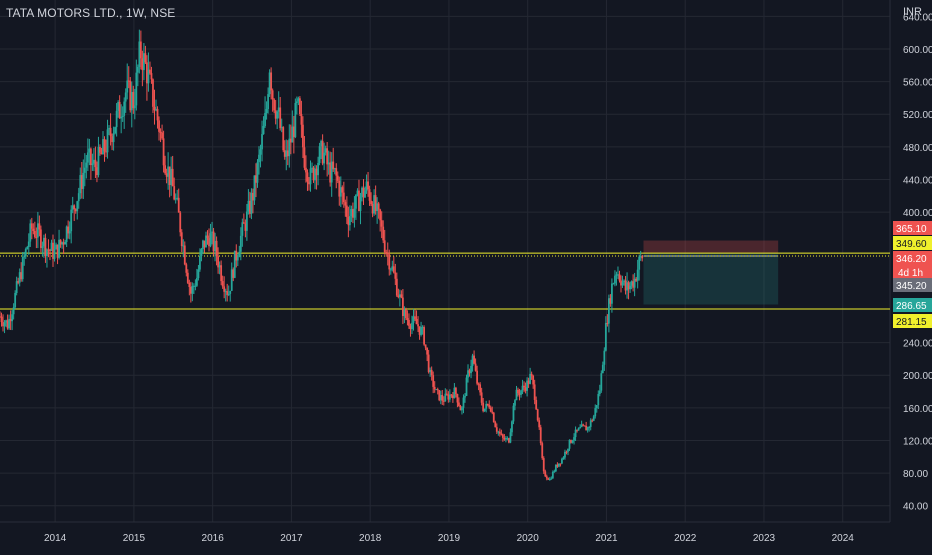  What do you see at coordinates (911, 259) in the screenshot?
I see `price-label-text: 346.20` at bounding box center [911, 259].